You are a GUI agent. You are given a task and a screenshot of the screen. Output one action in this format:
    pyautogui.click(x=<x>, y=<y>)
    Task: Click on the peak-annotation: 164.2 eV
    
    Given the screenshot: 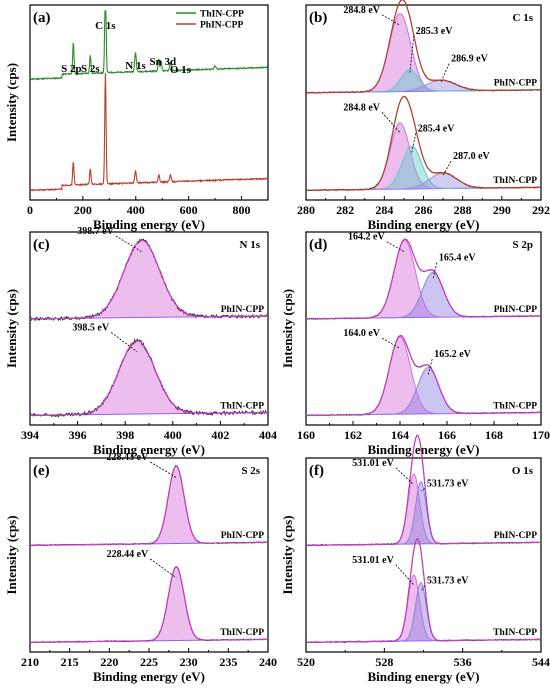 What is the action you would take?
    pyautogui.click(x=366, y=237)
    